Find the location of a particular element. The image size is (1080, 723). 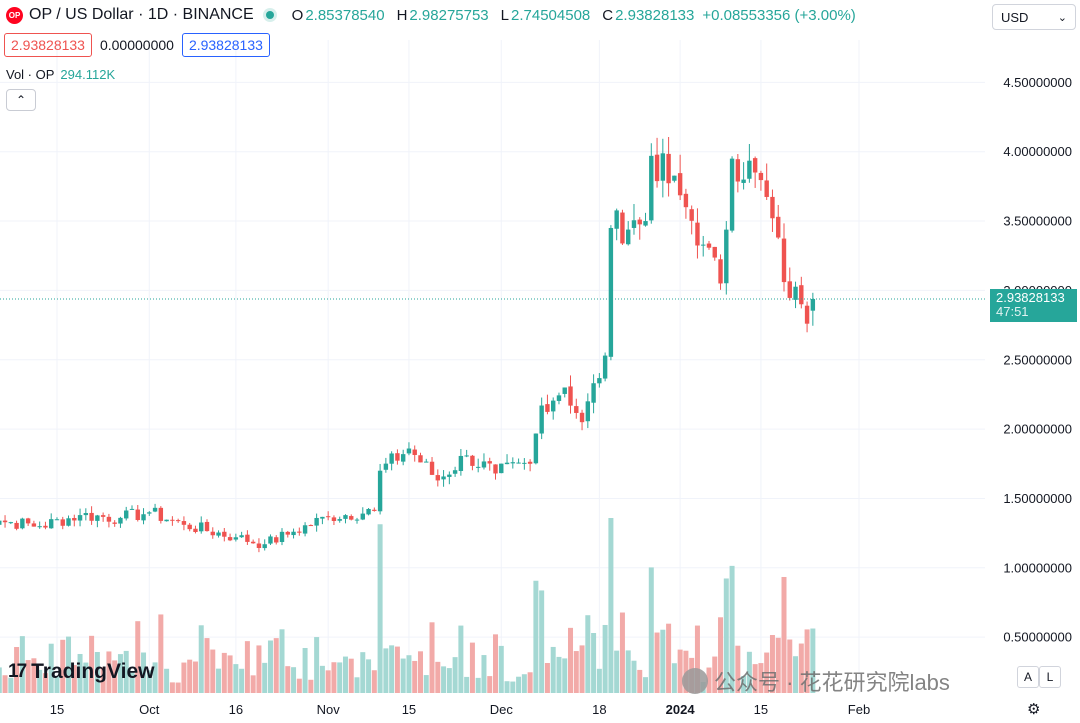

tradingview-logo: 17 TradingView is located at coordinates (81, 672).